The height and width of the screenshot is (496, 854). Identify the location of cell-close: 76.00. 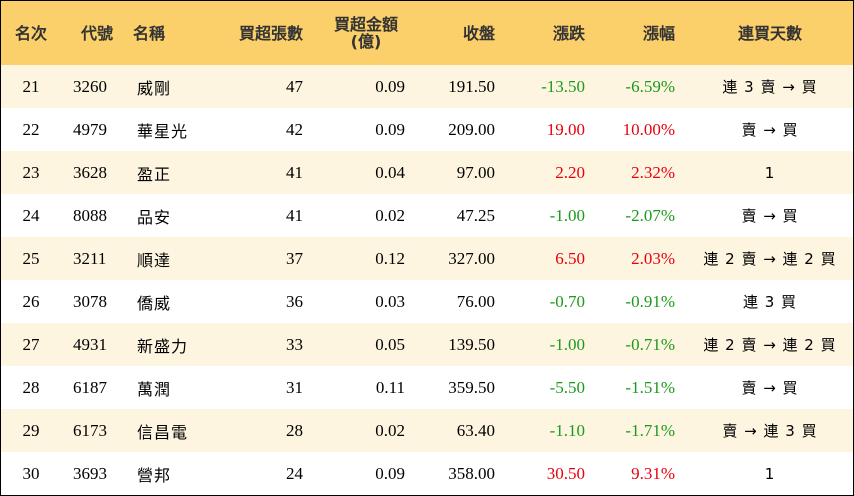
(475, 301).